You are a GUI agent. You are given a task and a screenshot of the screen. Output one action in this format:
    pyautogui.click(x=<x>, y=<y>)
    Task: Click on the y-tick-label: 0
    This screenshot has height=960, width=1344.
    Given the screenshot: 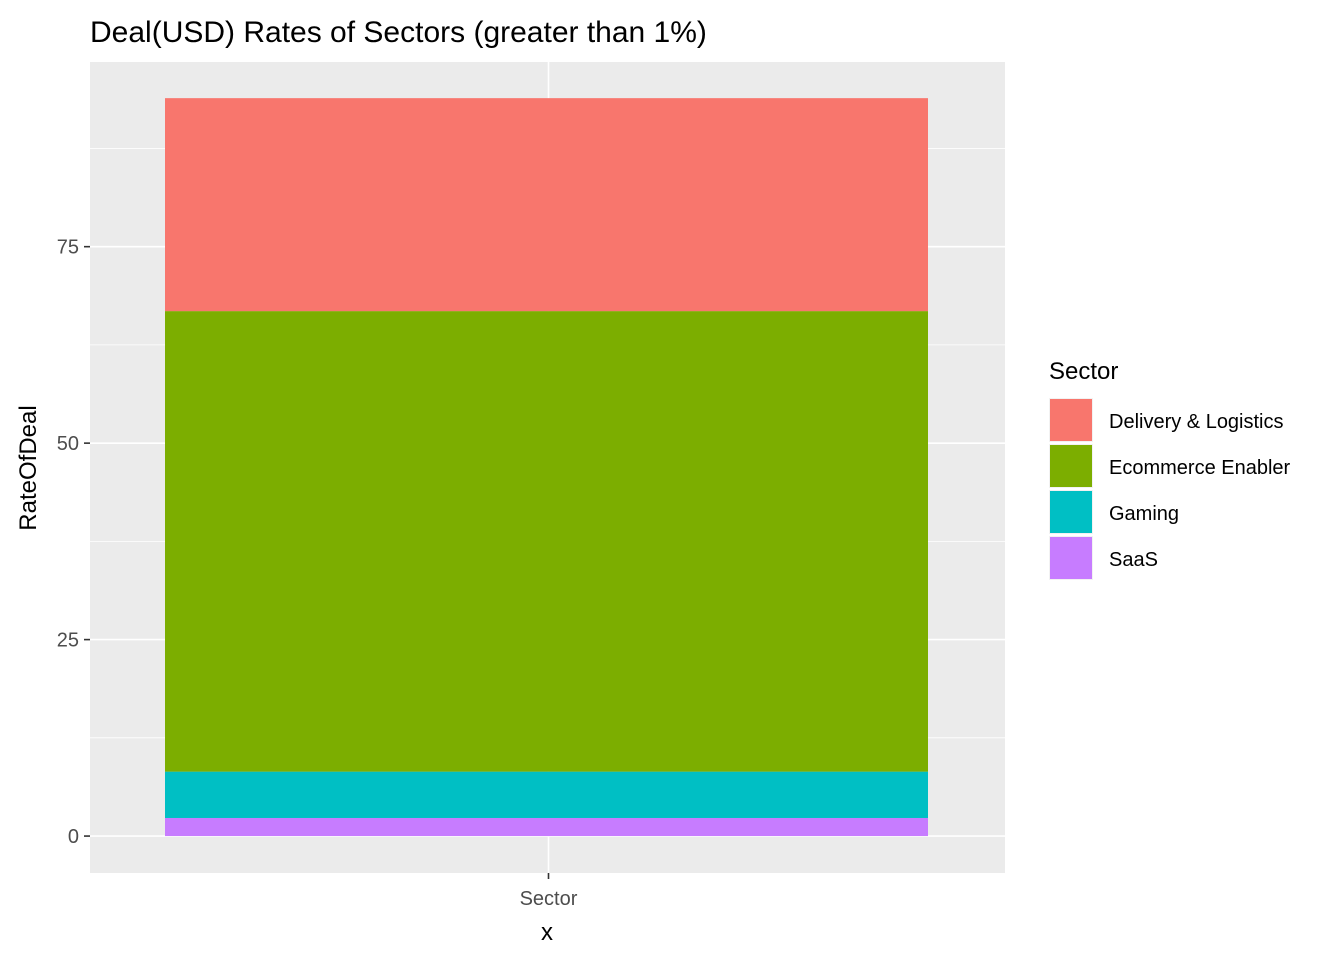 What is the action you would take?
    pyautogui.click(x=73, y=837)
    